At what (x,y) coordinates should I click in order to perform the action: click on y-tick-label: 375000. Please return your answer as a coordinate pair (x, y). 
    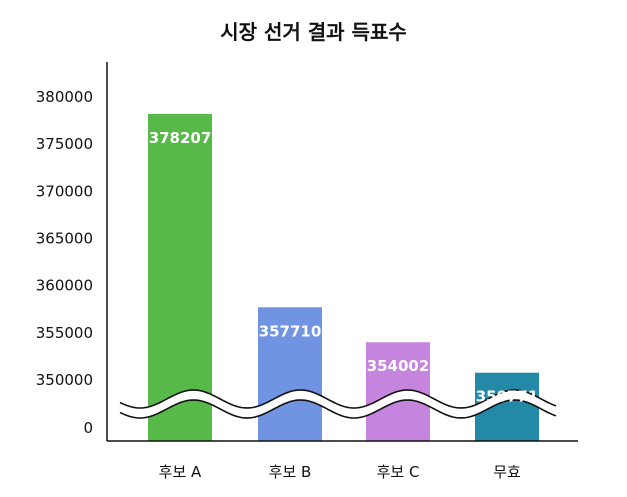
    Looking at the image, I should click on (64, 144).